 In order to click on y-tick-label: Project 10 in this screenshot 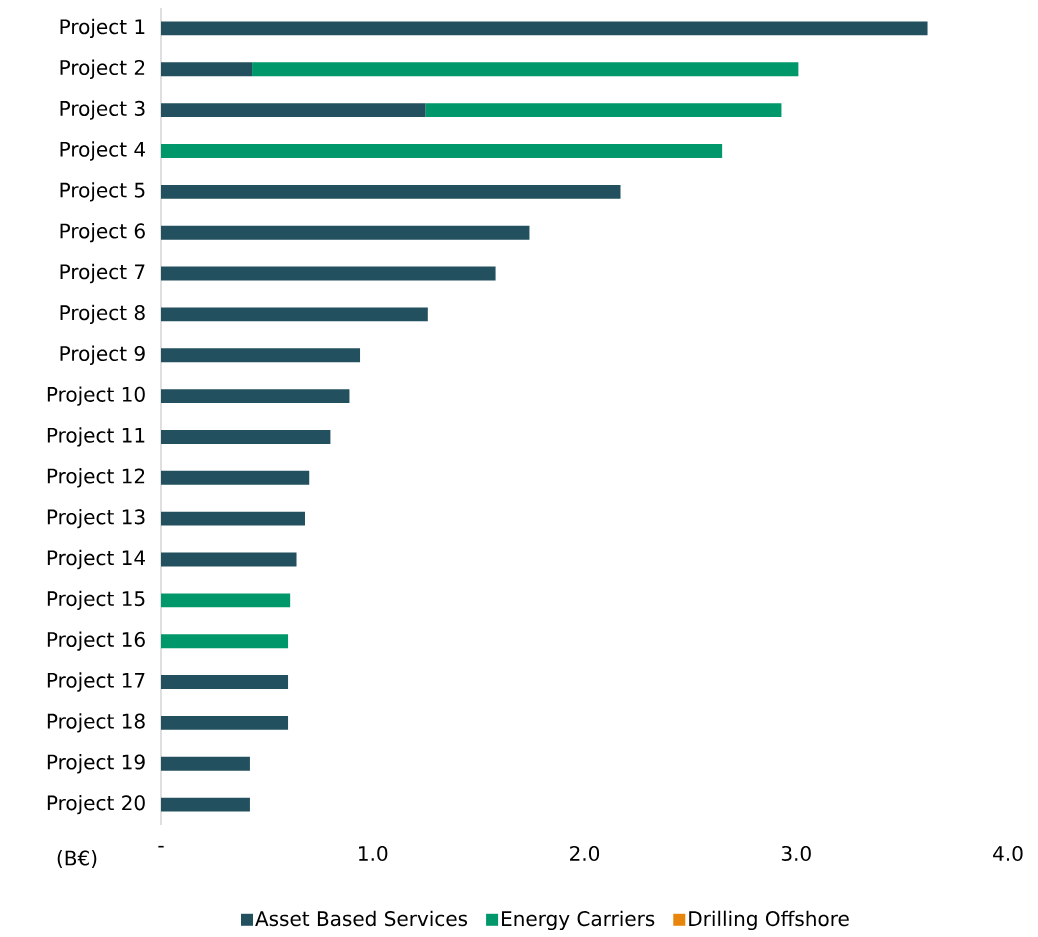, I will do `click(96, 396)`.